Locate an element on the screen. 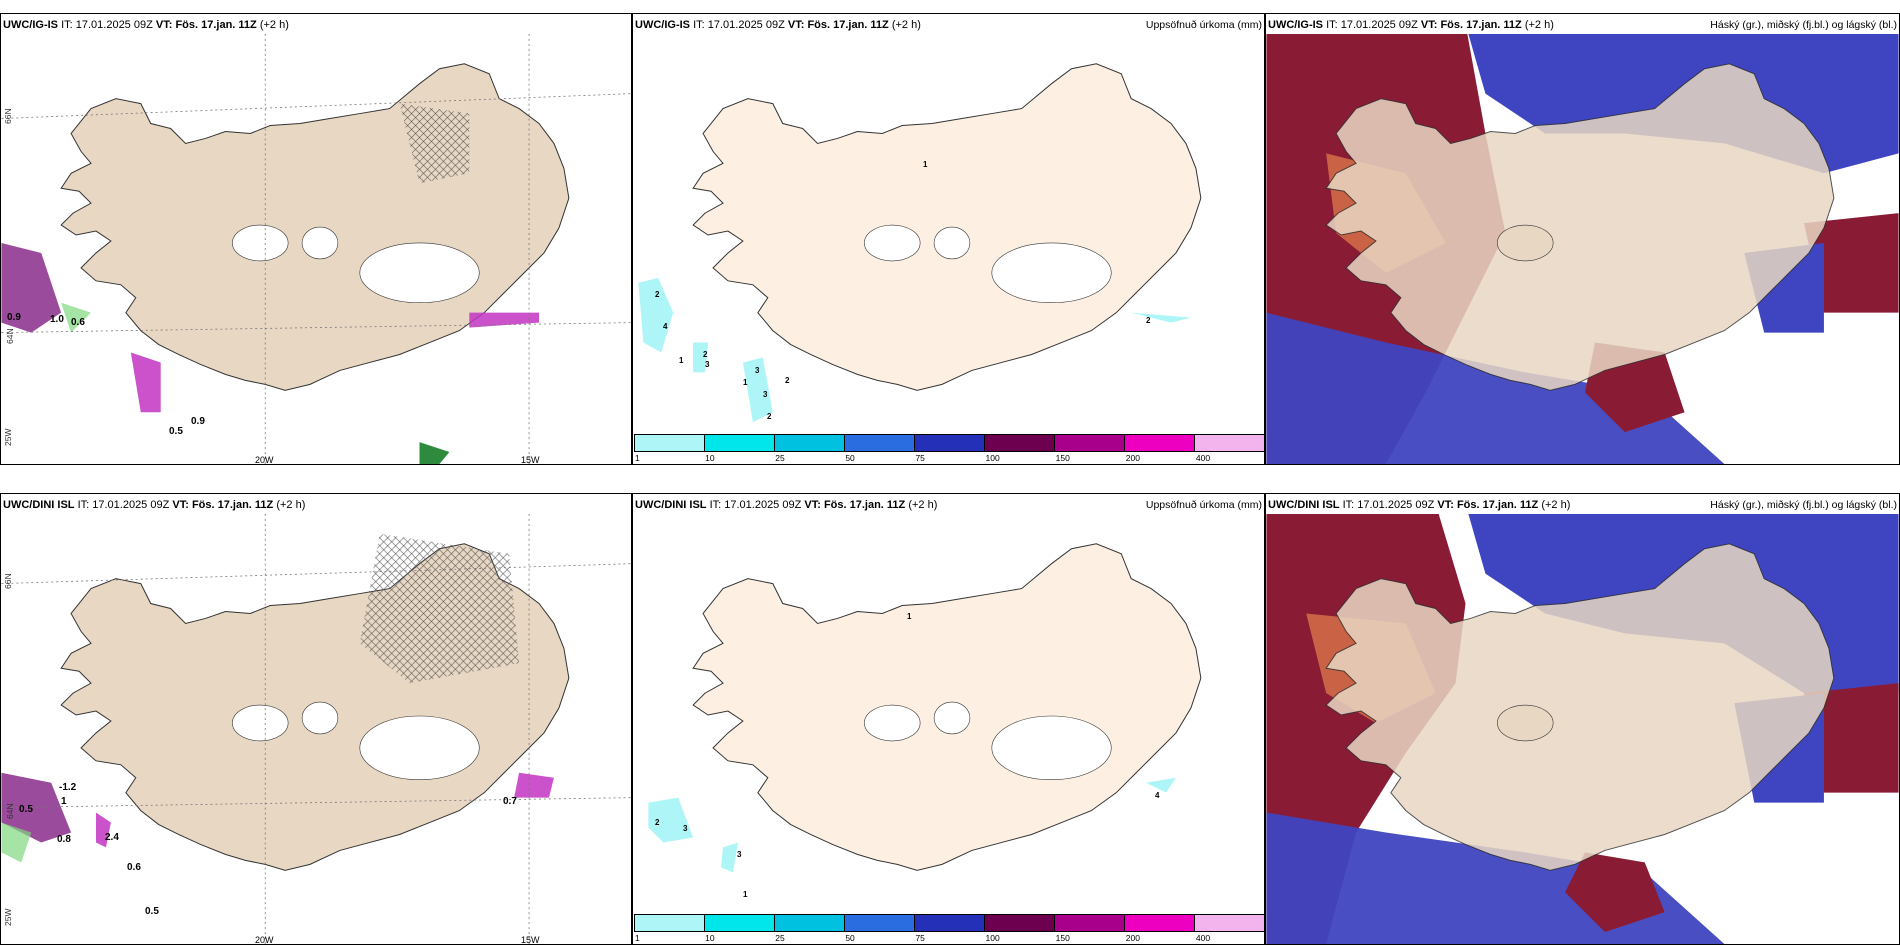  value-label: -1.2 is located at coordinates (68, 787).